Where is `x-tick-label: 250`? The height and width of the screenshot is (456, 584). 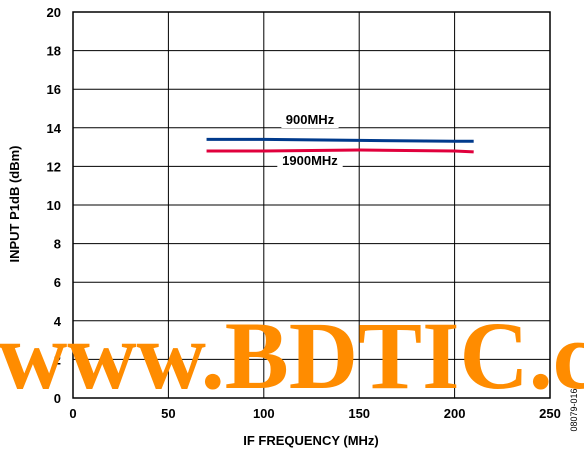
x-tick-label: 250 is located at coordinates (550, 413).